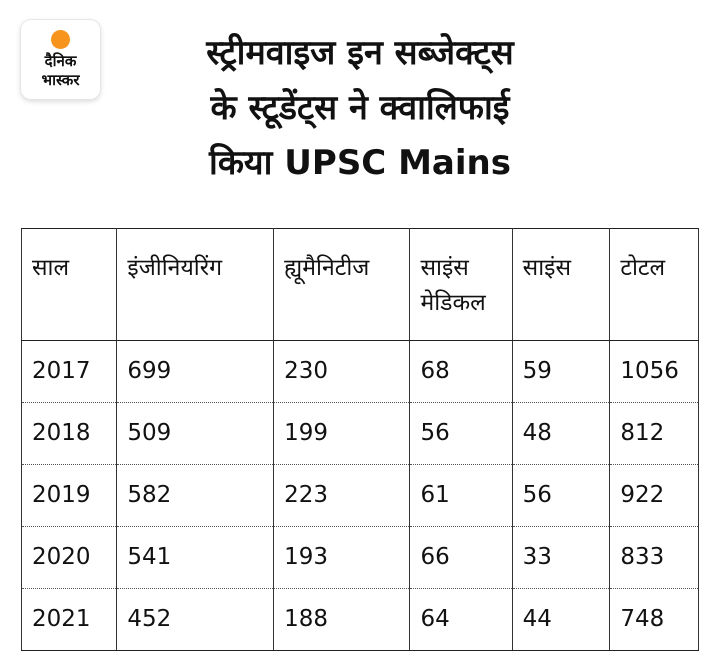  What do you see at coordinates (195, 371) in the screenshot?
I see `table-cell-engineering: 699` at bounding box center [195, 371].